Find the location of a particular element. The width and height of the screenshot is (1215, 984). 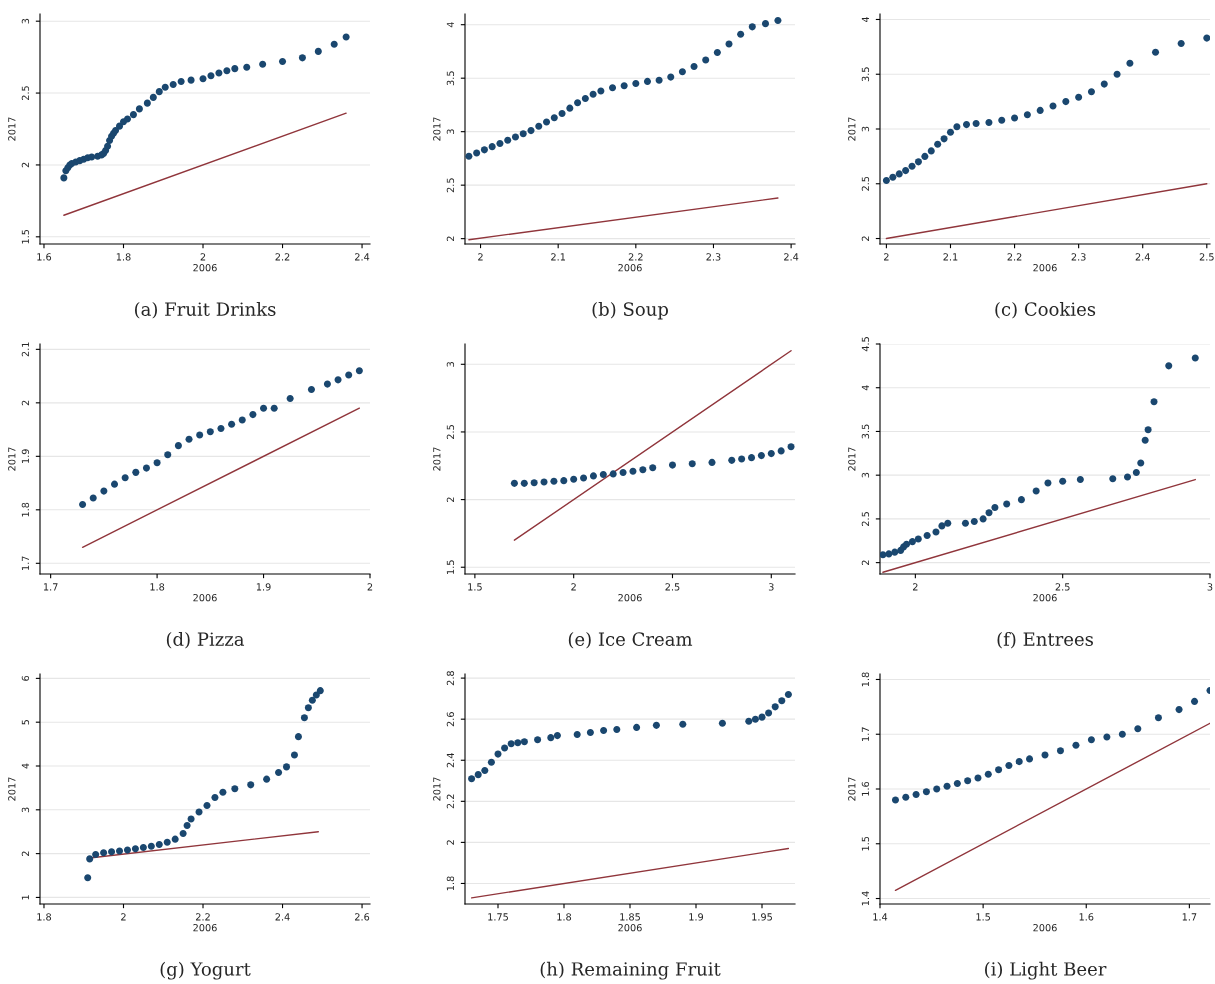

y-tick-label: 2.5 is located at coordinates (865, 519).